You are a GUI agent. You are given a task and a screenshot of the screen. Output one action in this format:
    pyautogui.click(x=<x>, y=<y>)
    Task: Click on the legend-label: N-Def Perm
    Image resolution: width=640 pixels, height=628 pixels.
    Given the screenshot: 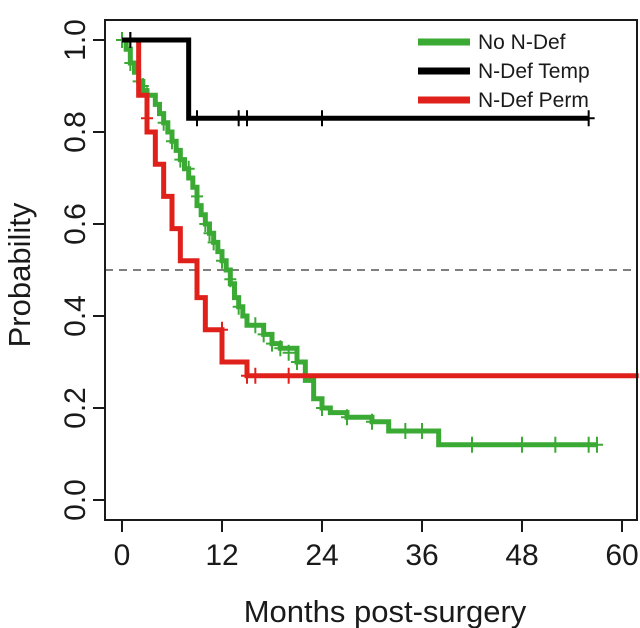 What is the action you would take?
    pyautogui.click(x=533, y=100)
    